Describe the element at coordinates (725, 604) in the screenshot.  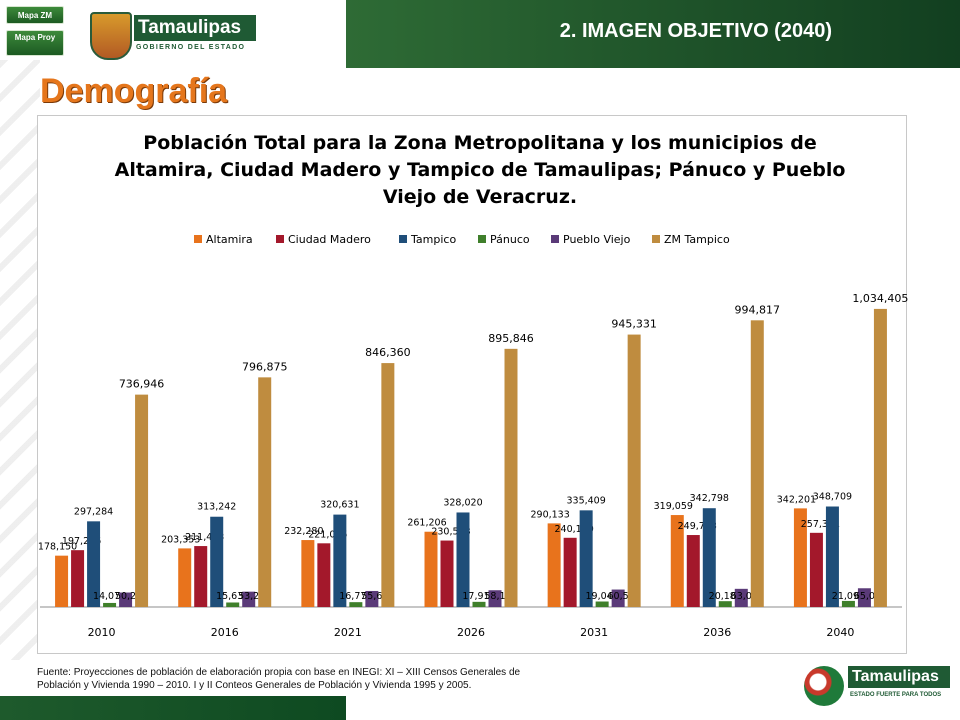
I see `bar-pánuco-2036` at that location.